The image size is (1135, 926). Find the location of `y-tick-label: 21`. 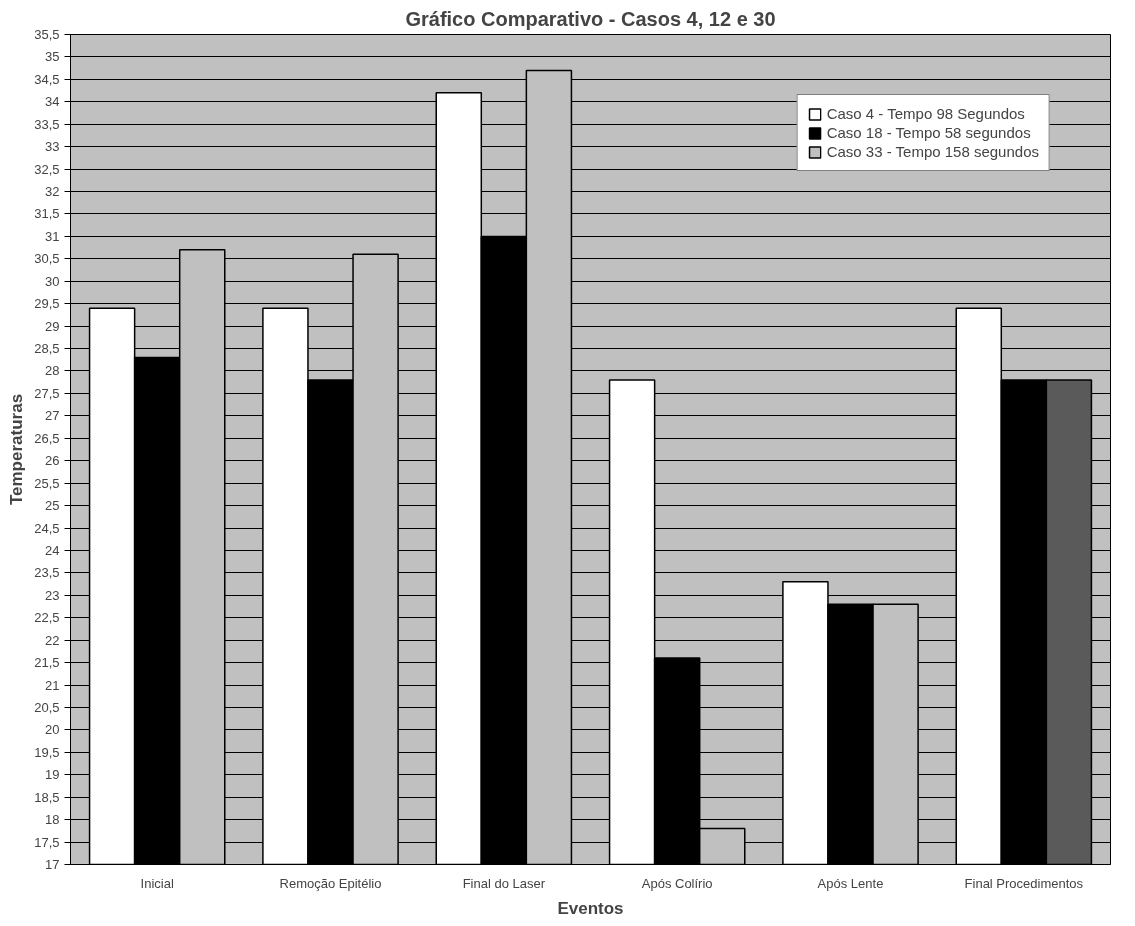

y-tick-label: 21 is located at coordinates (52, 685).